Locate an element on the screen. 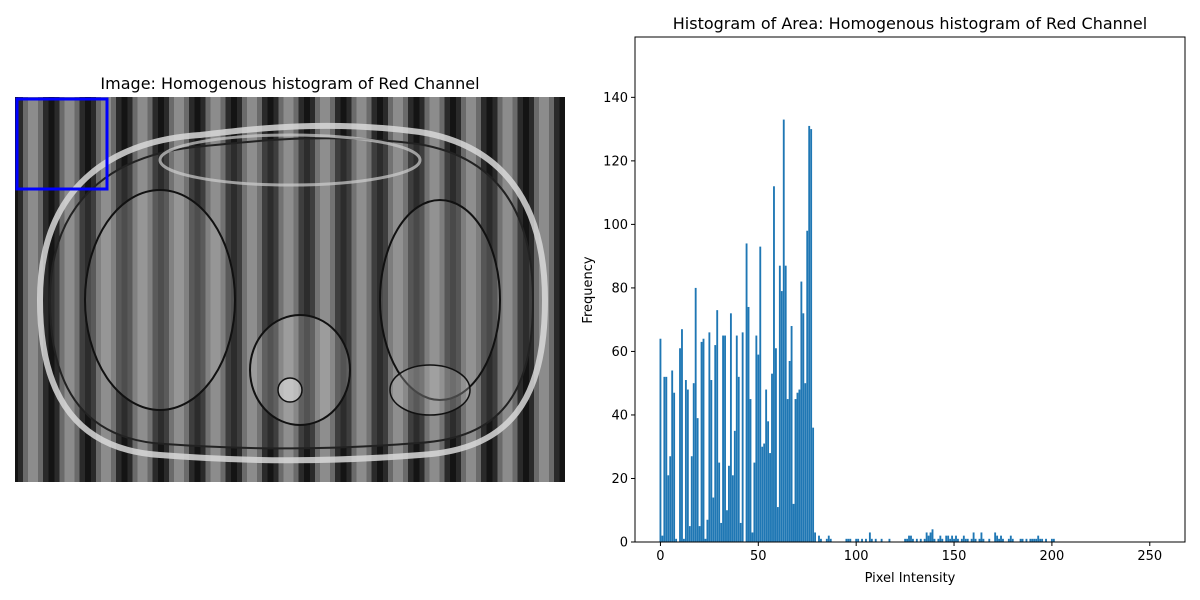 This screenshot has height=600, width=1200. y-tick-label: 20 is located at coordinates (619, 479).